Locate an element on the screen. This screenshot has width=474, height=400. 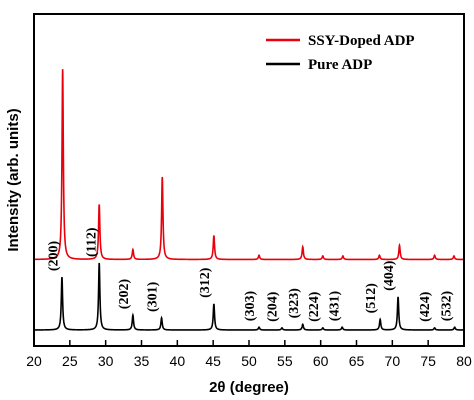
legend-label-ssy-doped: SSY-Doped ADP is located at coordinates (361, 41).